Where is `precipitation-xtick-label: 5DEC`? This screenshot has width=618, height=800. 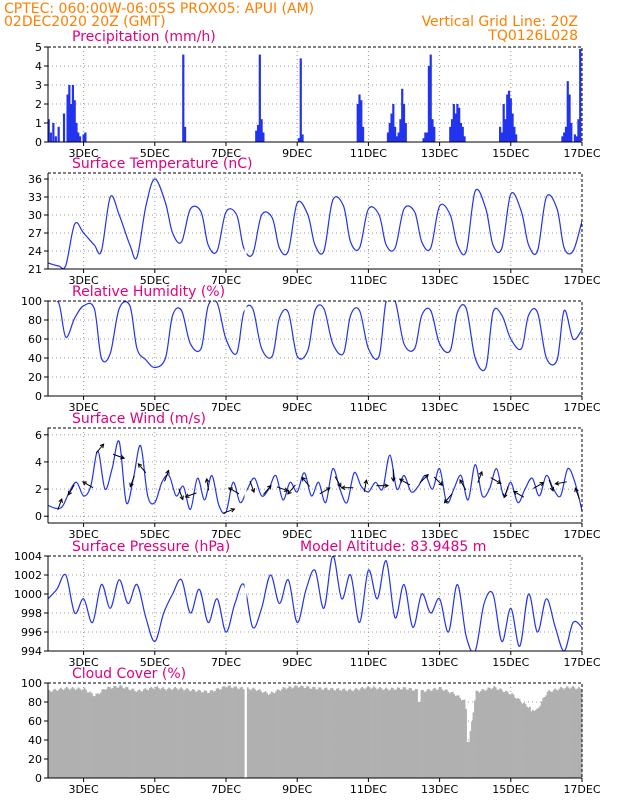
precipitation-xtick-label: 5DEC is located at coordinates (155, 153).